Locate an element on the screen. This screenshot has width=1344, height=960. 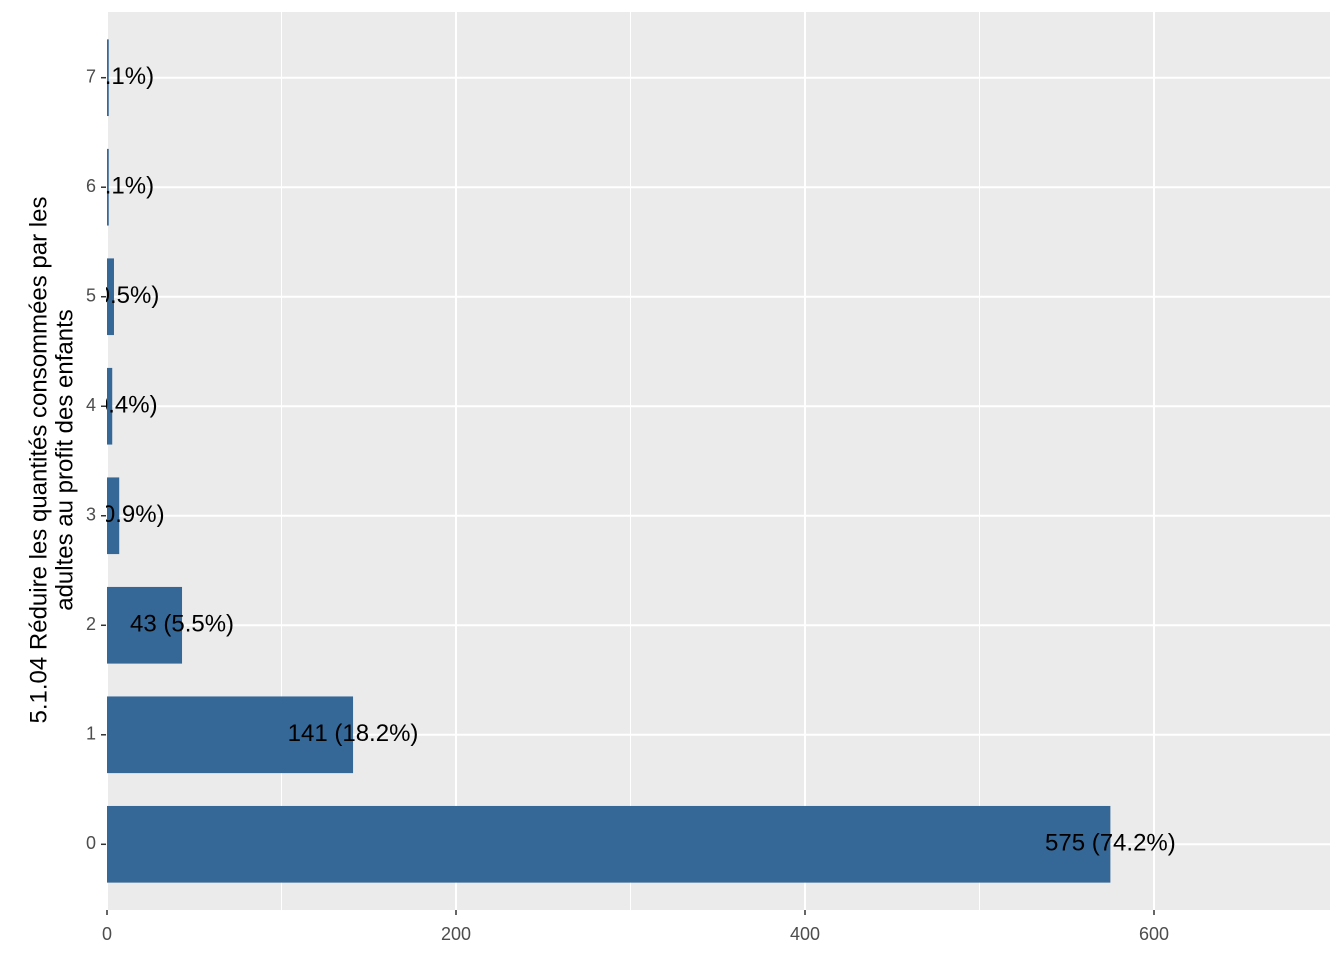
y-title-line: adultes au profit des enfants is located at coordinates (64, 460).